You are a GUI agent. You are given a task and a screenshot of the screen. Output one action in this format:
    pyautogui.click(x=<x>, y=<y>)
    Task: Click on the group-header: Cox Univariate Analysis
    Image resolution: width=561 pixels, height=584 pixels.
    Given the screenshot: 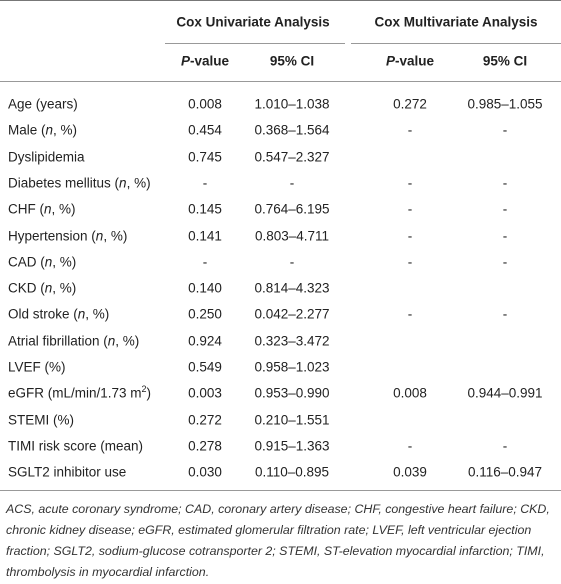 What is the action you would take?
    pyautogui.click(x=253, y=22)
    